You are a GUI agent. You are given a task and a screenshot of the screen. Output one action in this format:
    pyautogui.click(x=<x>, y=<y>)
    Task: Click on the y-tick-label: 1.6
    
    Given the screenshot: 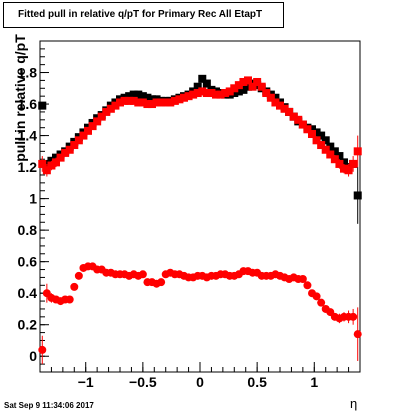 What is the action you would take?
    pyautogui.click(x=28, y=104)
    